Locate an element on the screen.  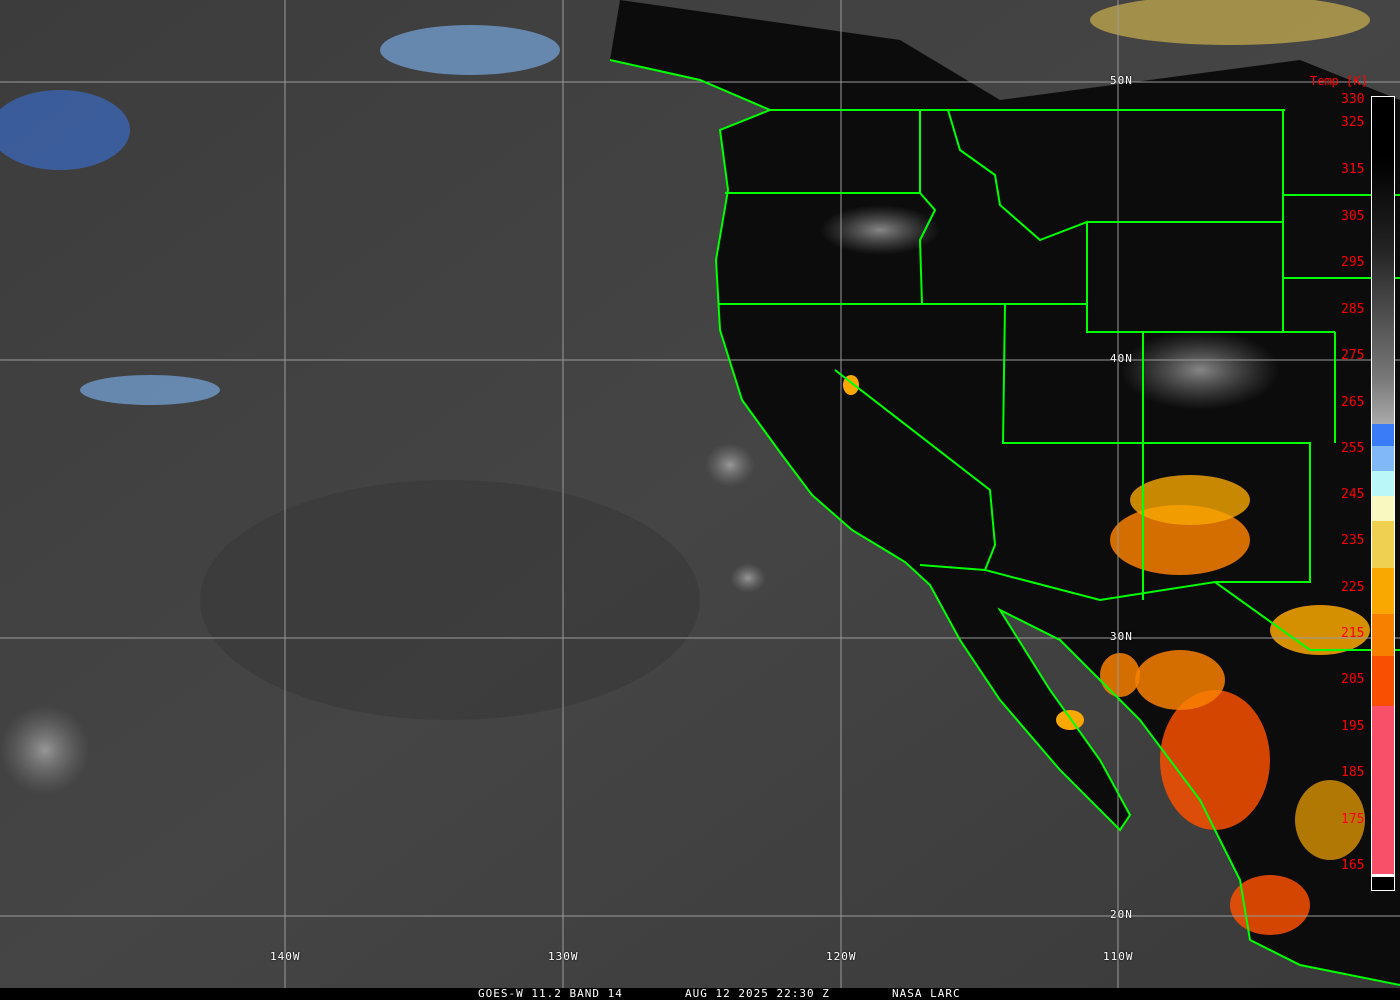
colorbar-tick-label: 265 is located at coordinates (1353, 402).